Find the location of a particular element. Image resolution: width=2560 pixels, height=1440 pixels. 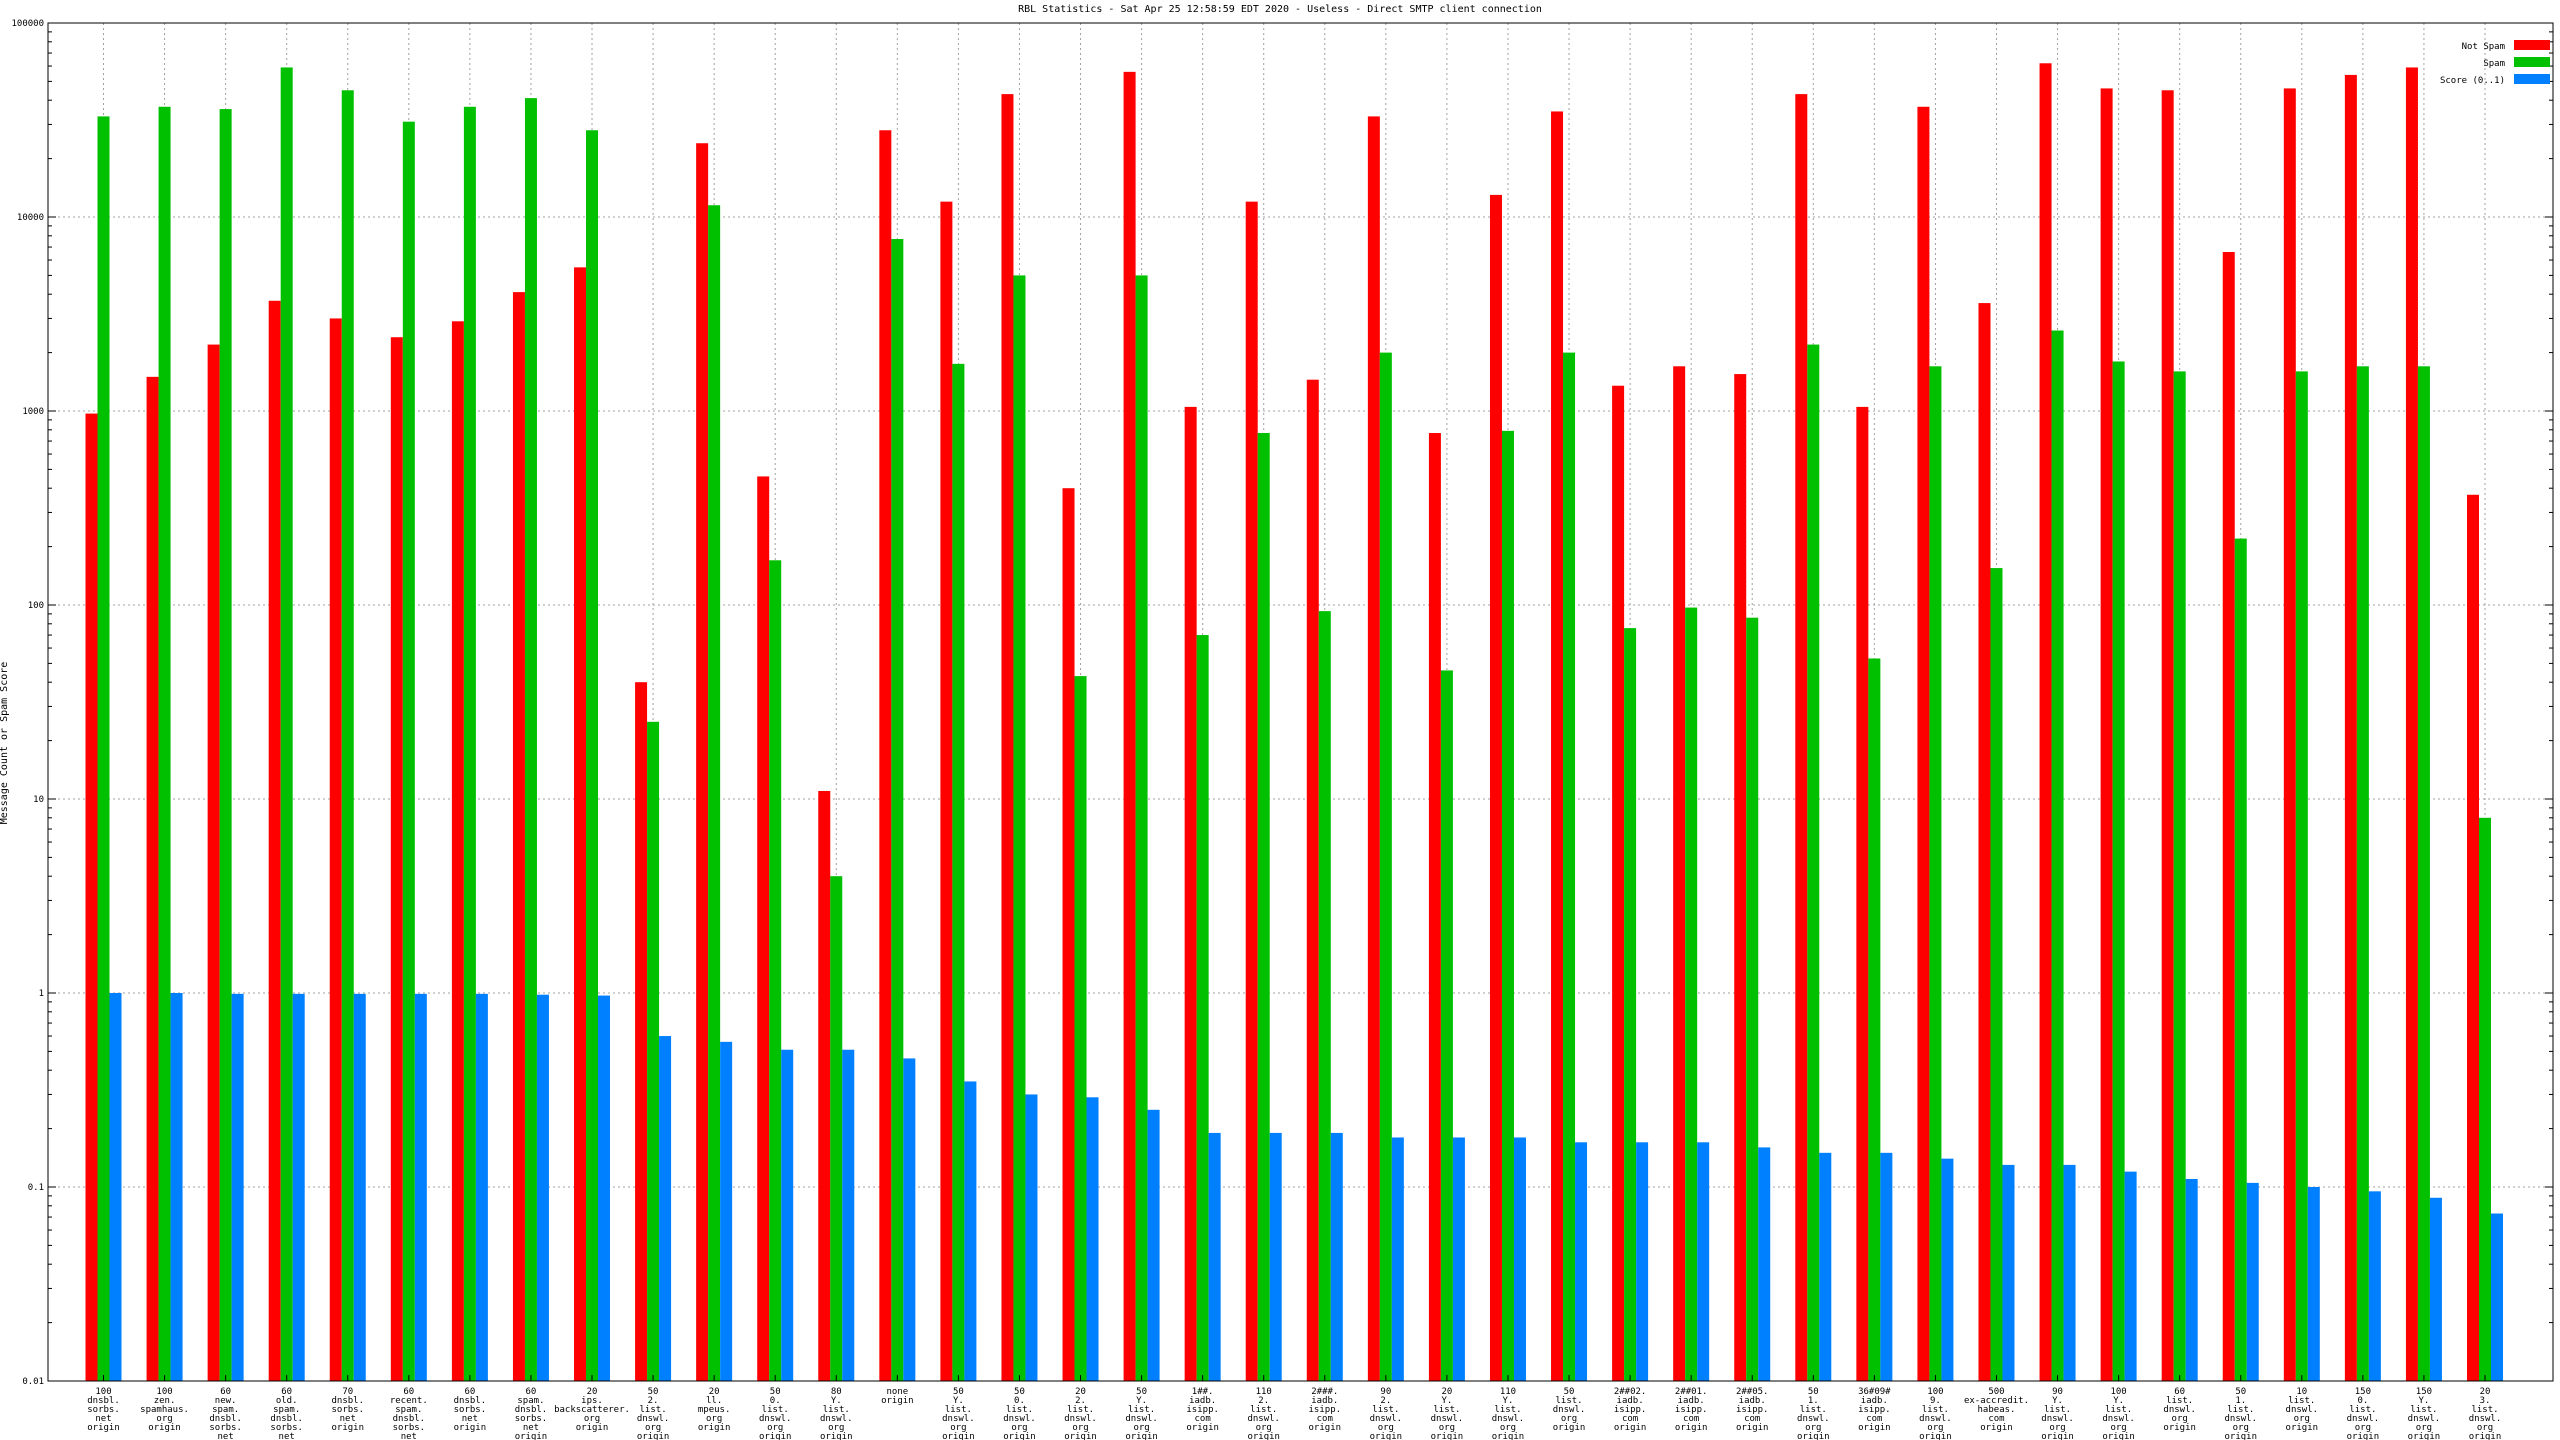

x-category-label: 100 is located at coordinates (2118, 1392).